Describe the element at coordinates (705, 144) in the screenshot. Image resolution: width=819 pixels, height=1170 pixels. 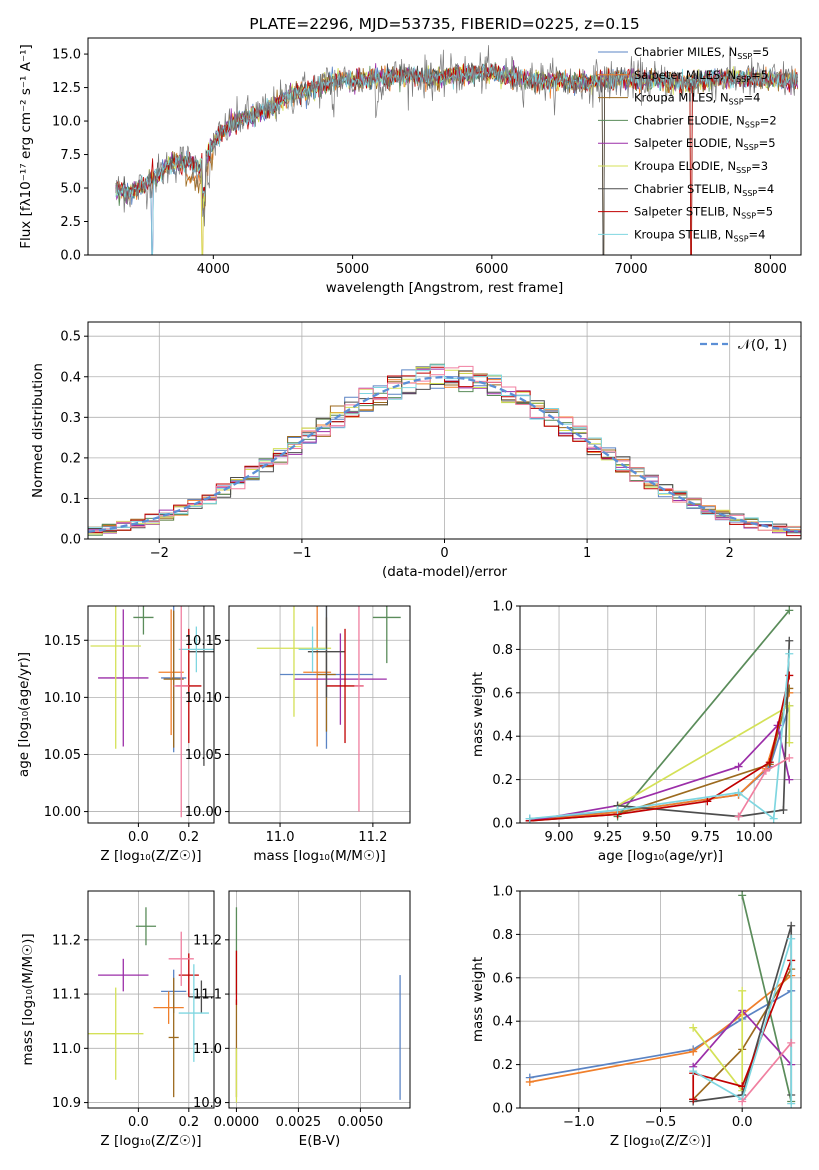
I see `legend-label: Salpeter ELODIE, NSSP=5` at that location.